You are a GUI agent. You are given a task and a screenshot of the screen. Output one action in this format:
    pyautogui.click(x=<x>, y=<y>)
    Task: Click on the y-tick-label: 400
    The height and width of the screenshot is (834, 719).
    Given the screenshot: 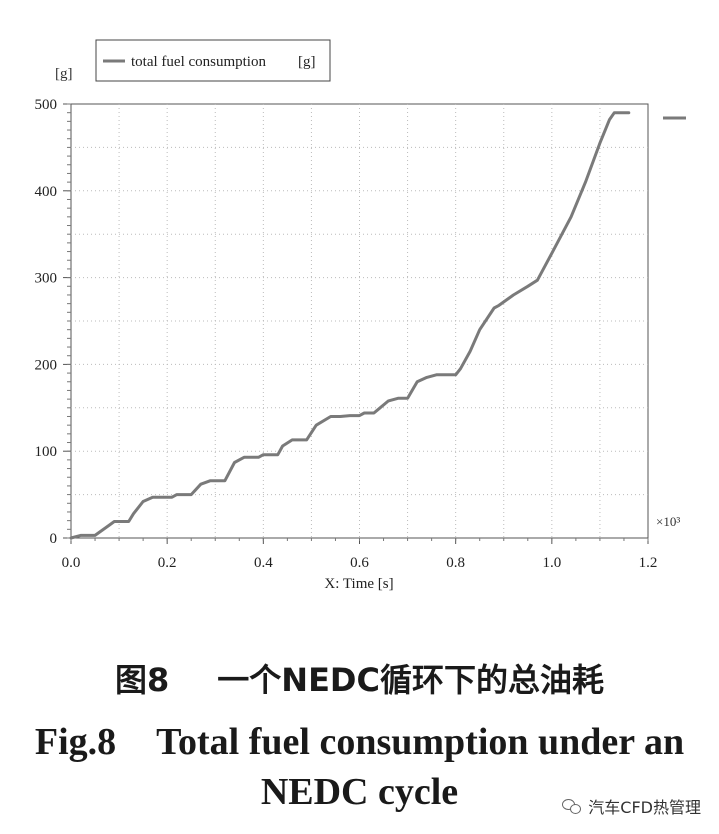 What is the action you would take?
    pyautogui.click(x=46, y=192)
    